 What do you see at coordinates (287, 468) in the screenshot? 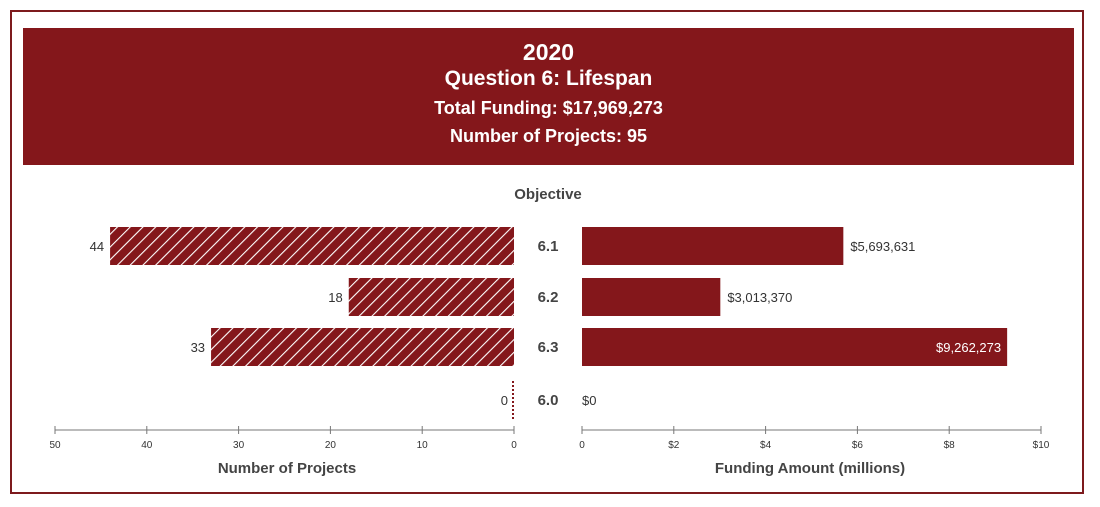
I see `projects-axis-label: Number of Projects` at bounding box center [287, 468].